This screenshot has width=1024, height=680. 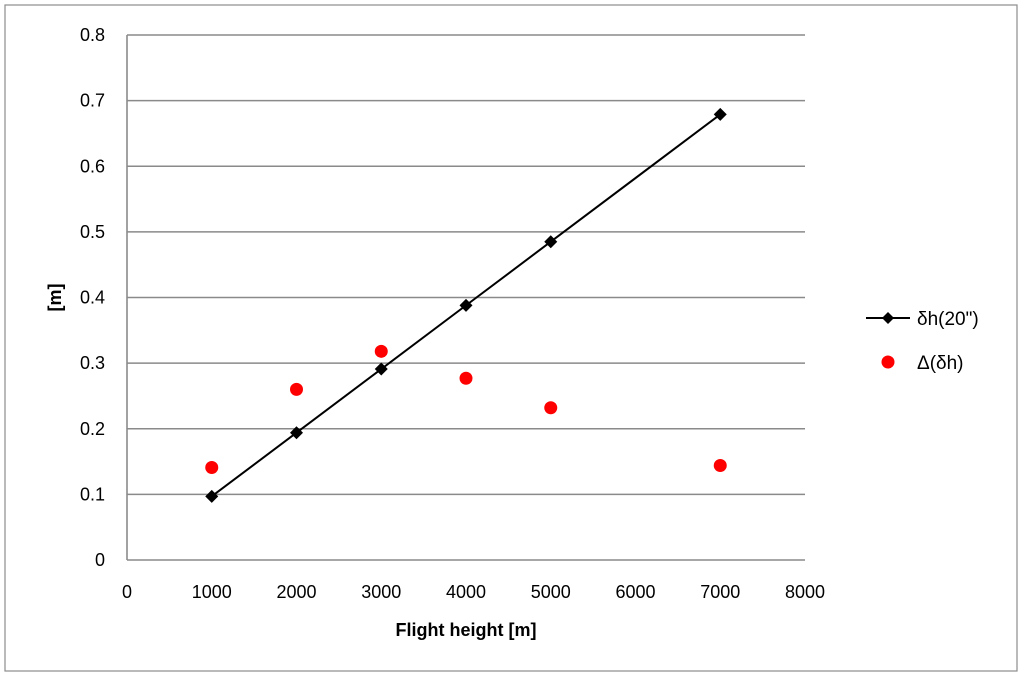 What do you see at coordinates (296, 592) in the screenshot?
I see `x-tick-label-2: 2000` at bounding box center [296, 592].